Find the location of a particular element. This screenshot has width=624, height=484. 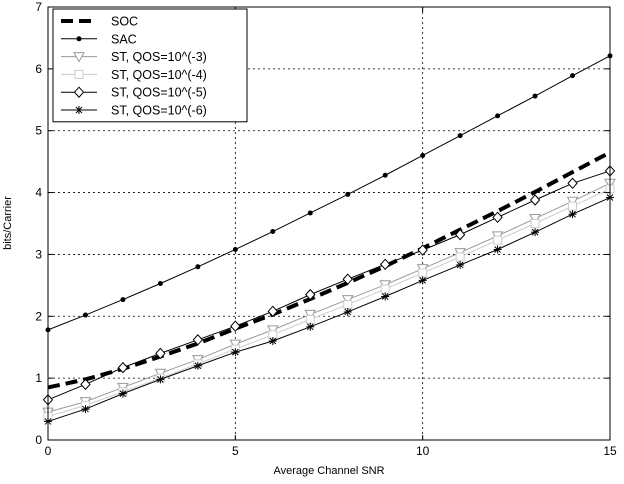

legend-item: ST, QOS=10^(-5) is located at coordinates (134, 93).